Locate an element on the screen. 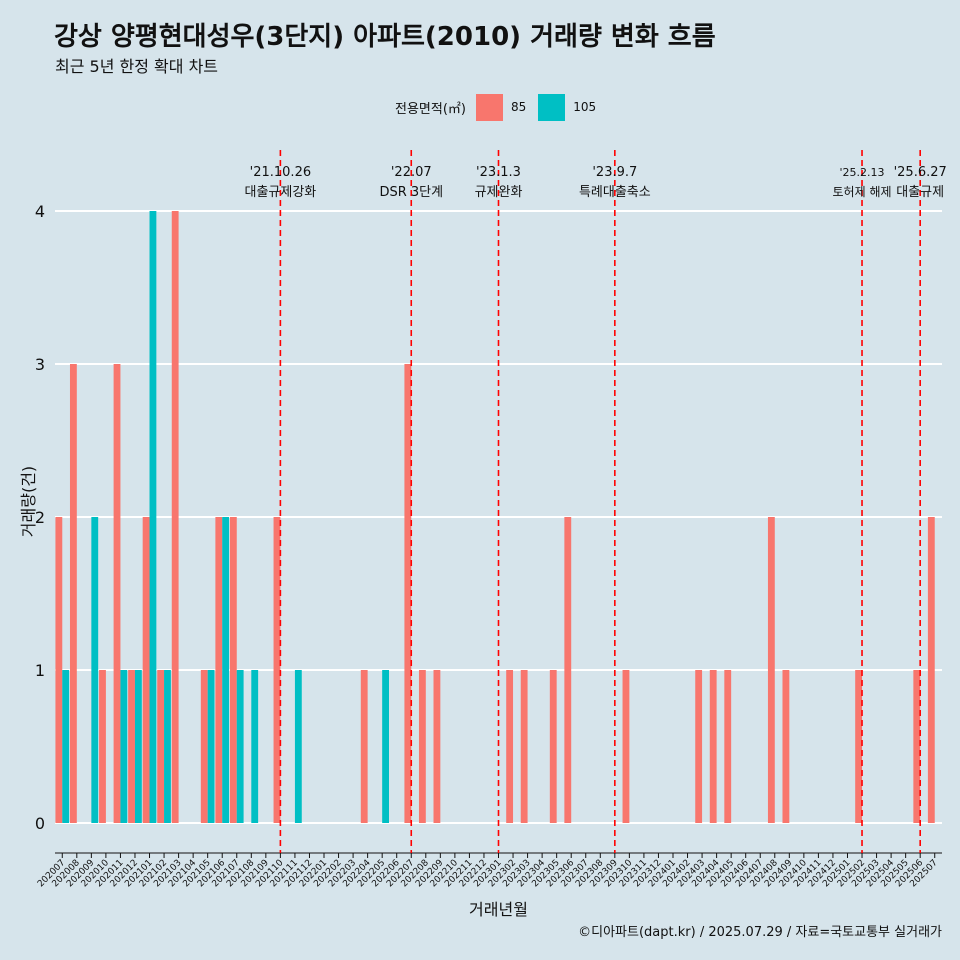  event-label-202309: 특례대출축소 is located at coordinates (615, 192).